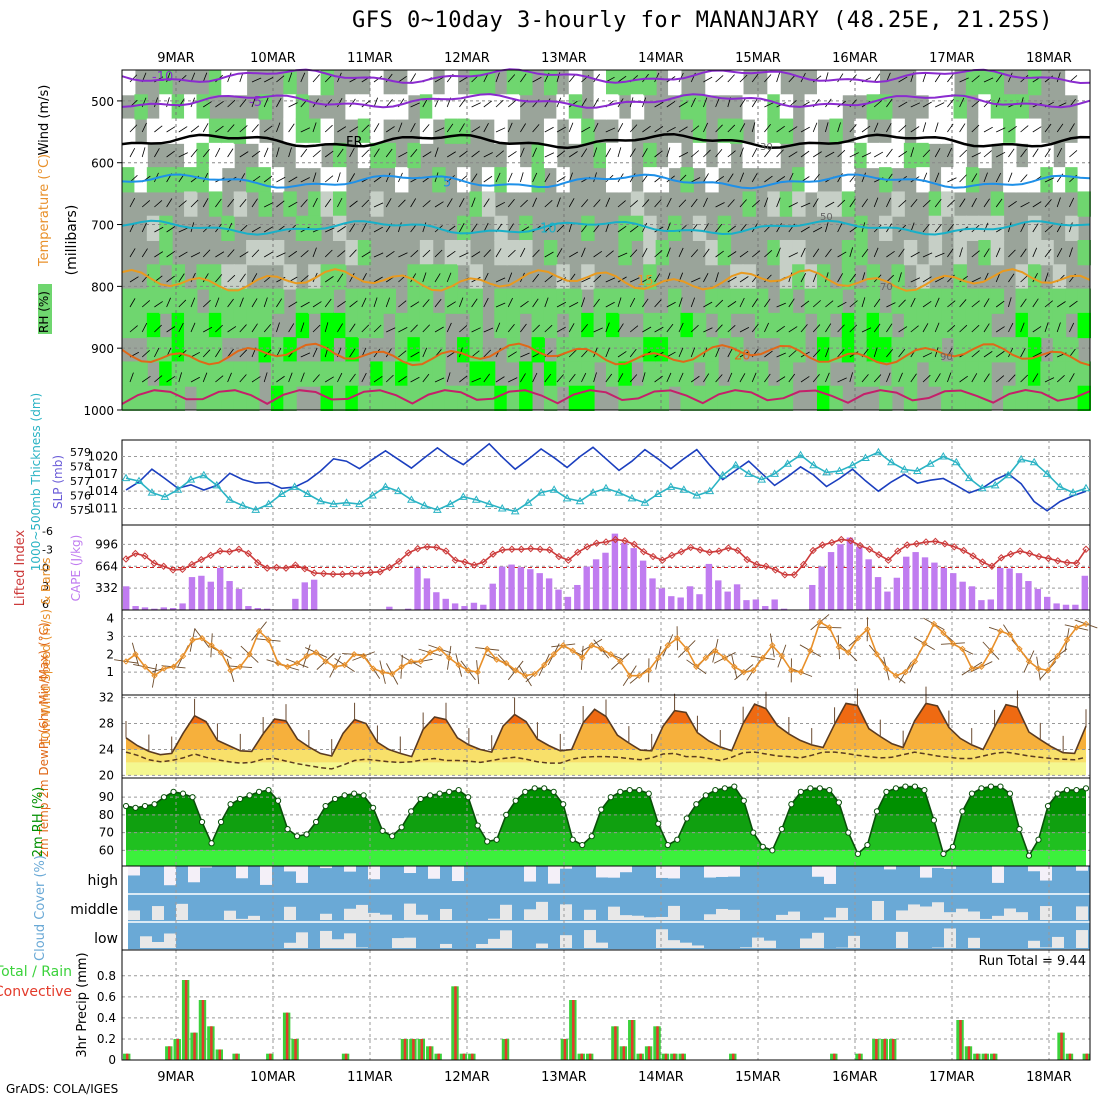 This screenshot has width=1100, height=1100. Describe the element at coordinates (106, 815) in the screenshot. I see `rh-tick-label: 80` at that location.